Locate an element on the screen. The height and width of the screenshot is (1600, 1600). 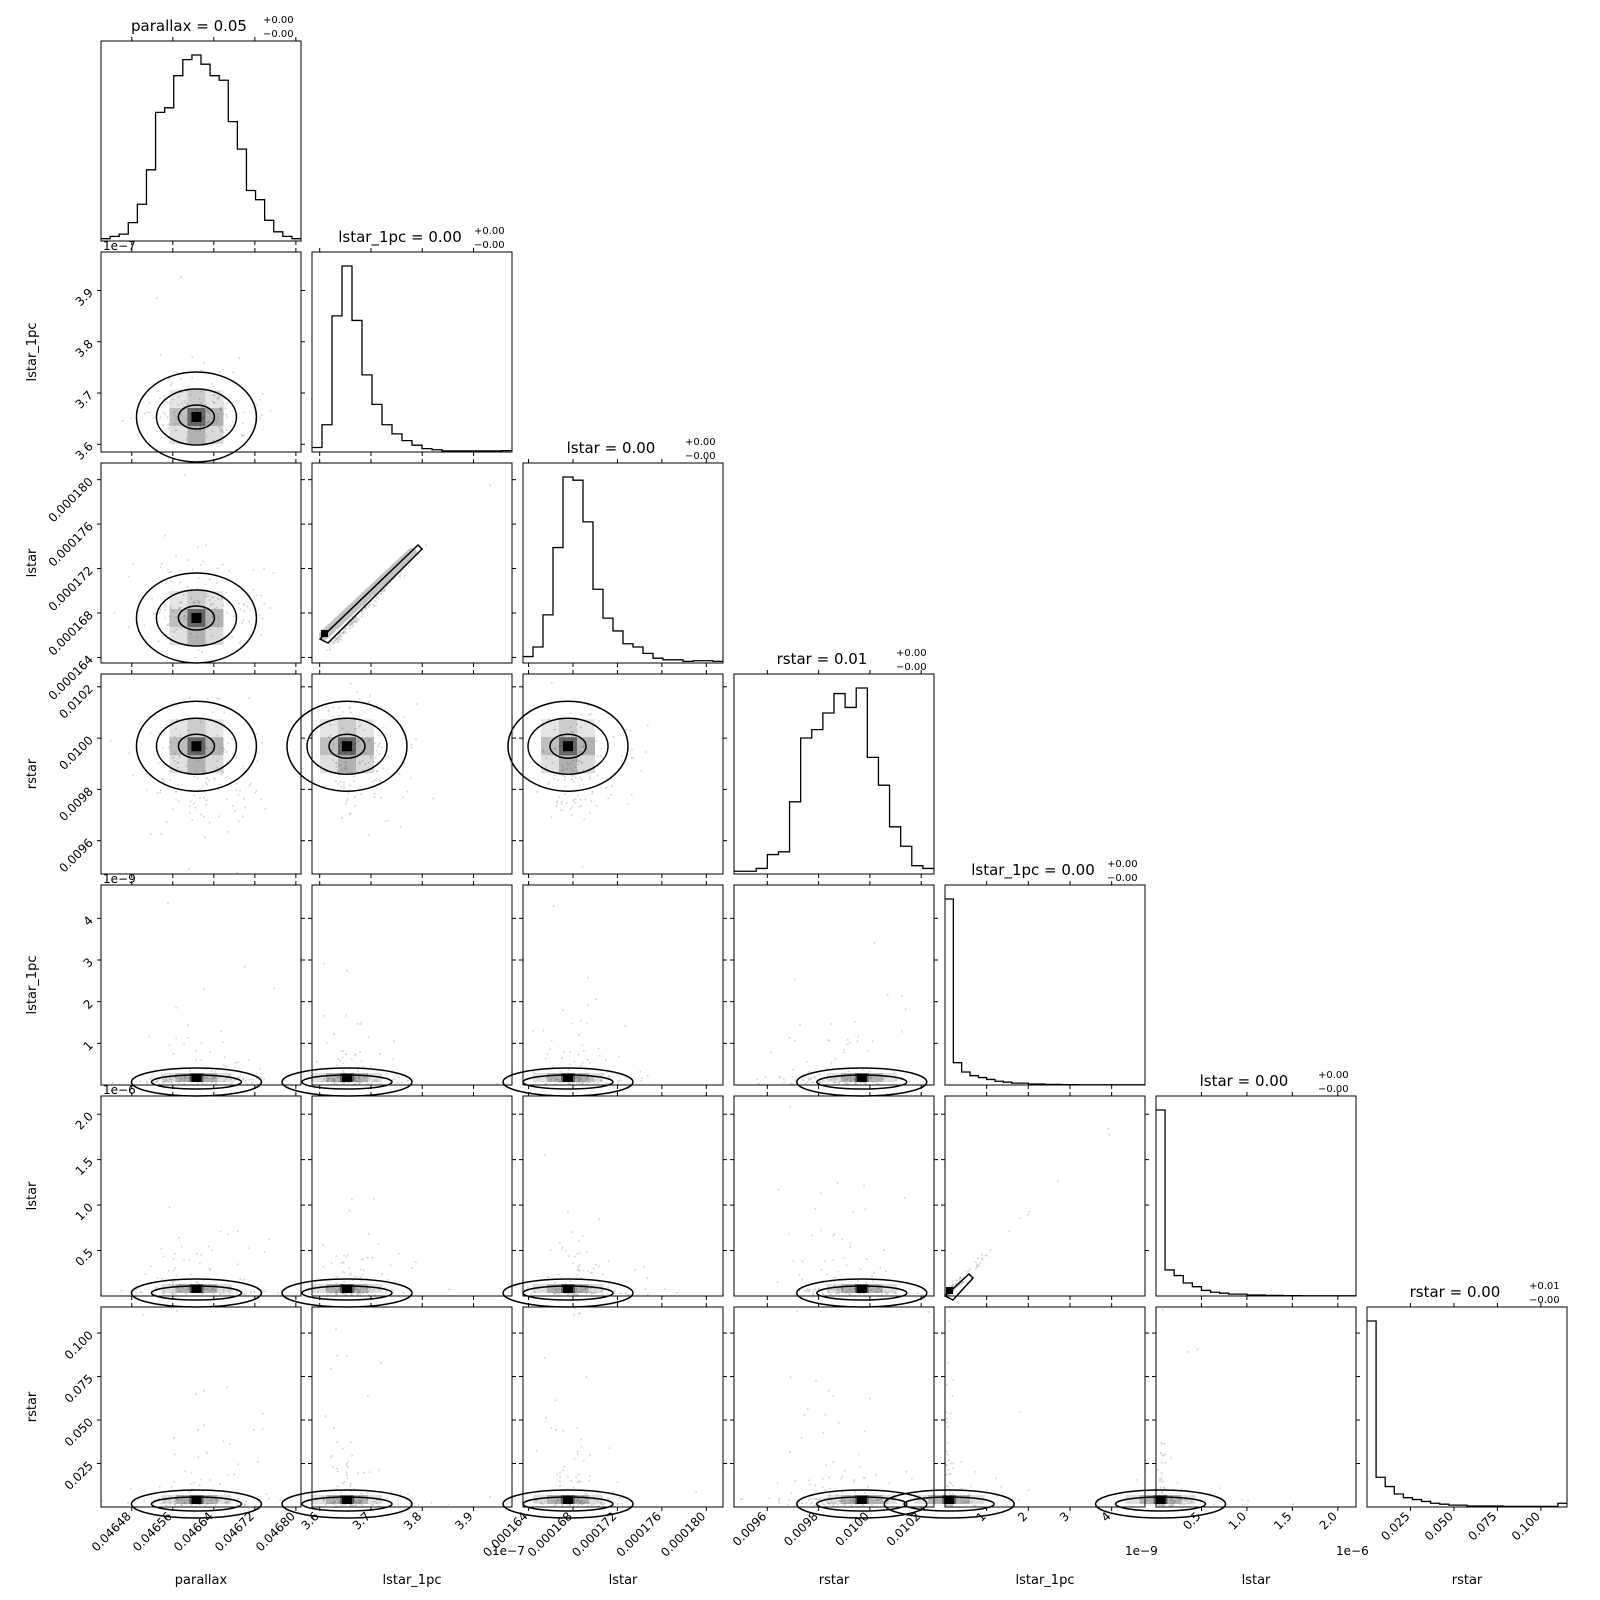
x-tick-label: 3.7 is located at coordinates (361, 1520).